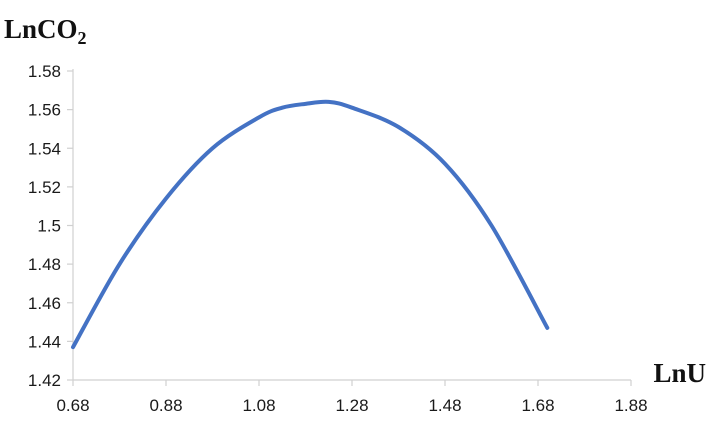 The image size is (712, 425). Describe the element at coordinates (44, 71) in the screenshot. I see `y-tick-label: 1.58` at that location.